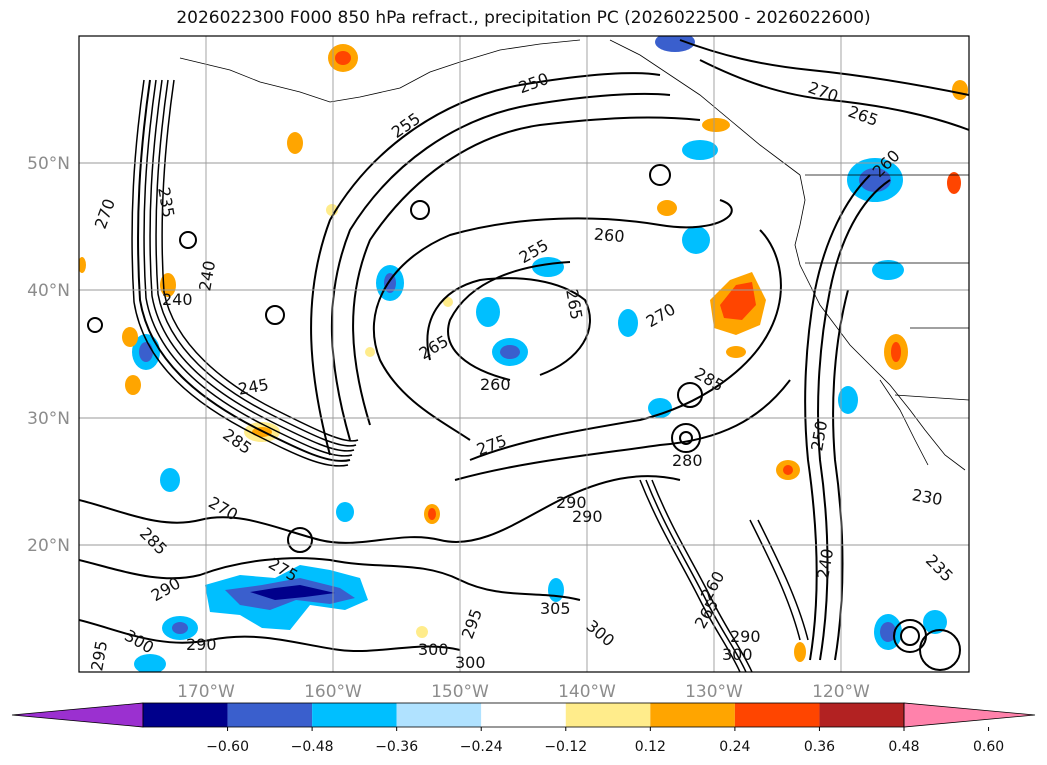 This screenshot has width=1047, height=765. What do you see at coordinates (48, 164) in the screenshot?
I see `lat-label-50n: 50°N` at bounding box center [48, 164].